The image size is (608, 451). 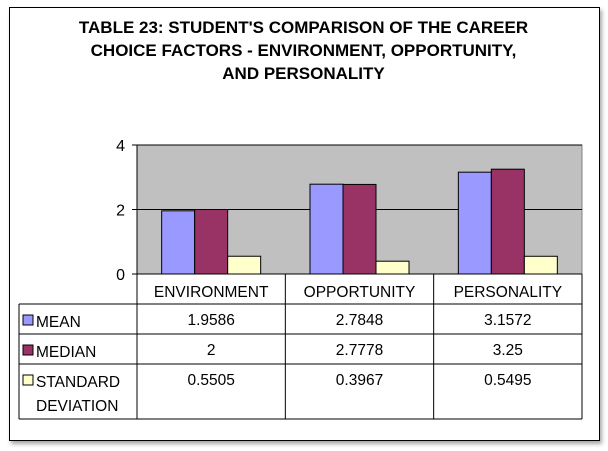 What do you see at coordinates (211, 292) in the screenshot?
I see `category-label: ENVIRONMENT` at bounding box center [211, 292].